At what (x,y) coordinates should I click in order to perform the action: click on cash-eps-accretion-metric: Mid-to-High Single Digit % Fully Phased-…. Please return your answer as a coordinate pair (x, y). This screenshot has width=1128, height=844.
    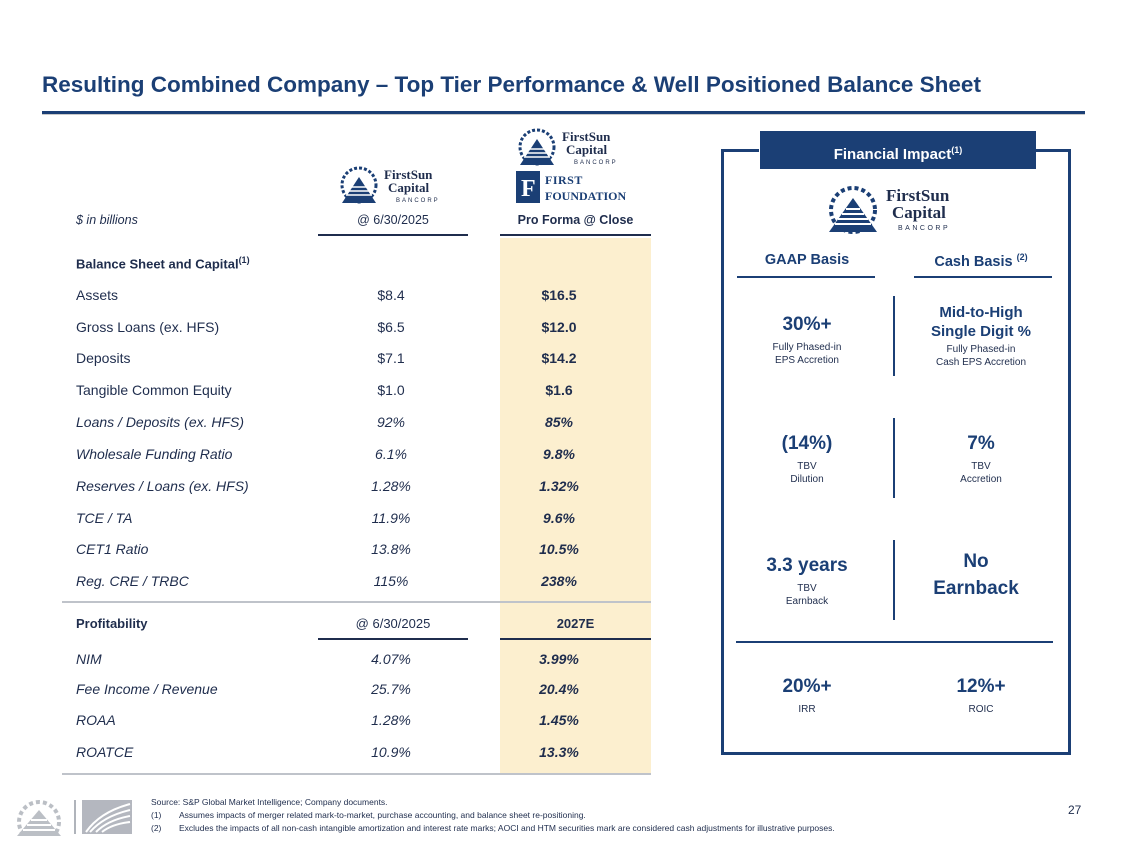
    Looking at the image, I should click on (981, 336).